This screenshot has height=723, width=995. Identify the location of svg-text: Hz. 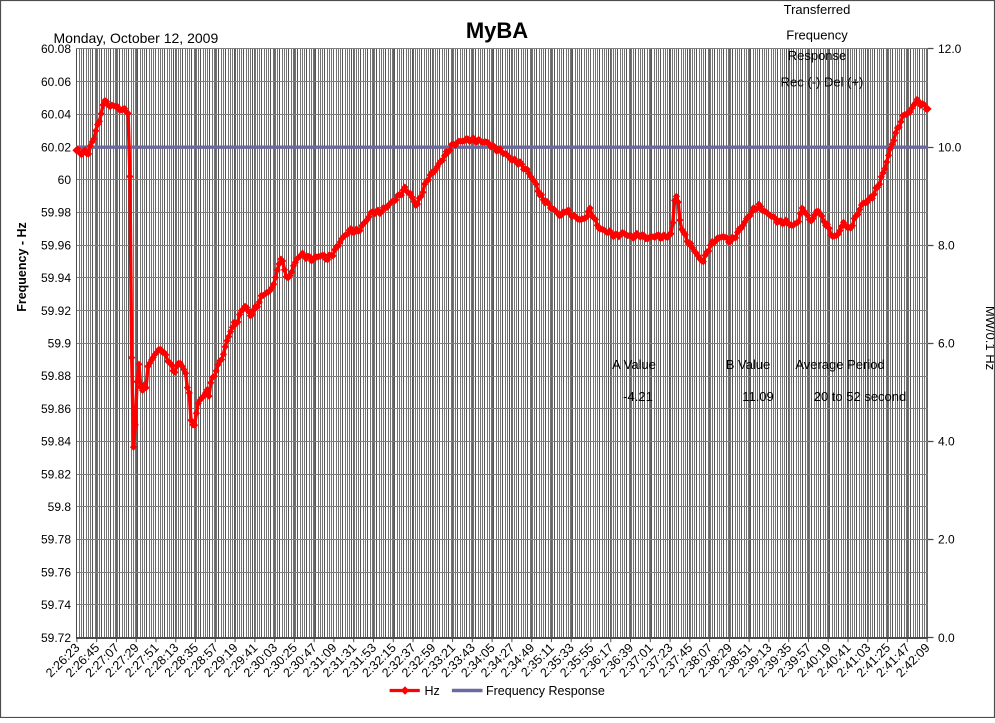
(432, 691).